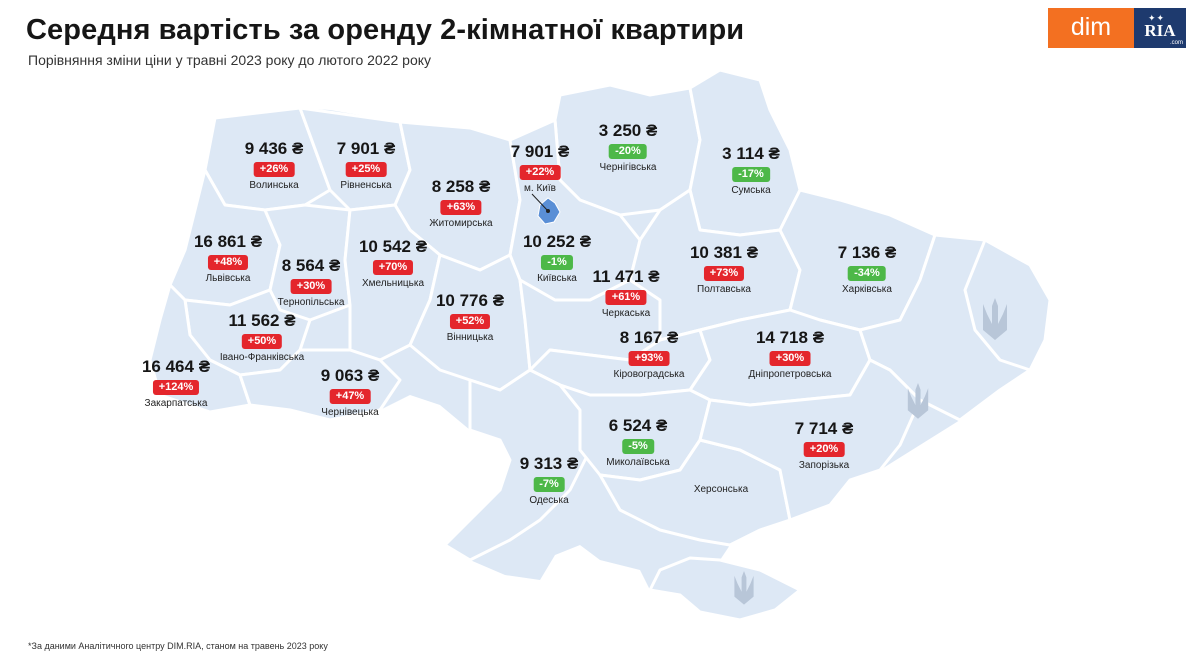  What do you see at coordinates (649, 358) in the screenshot?
I see `region-change-badge: +93%` at bounding box center [649, 358].